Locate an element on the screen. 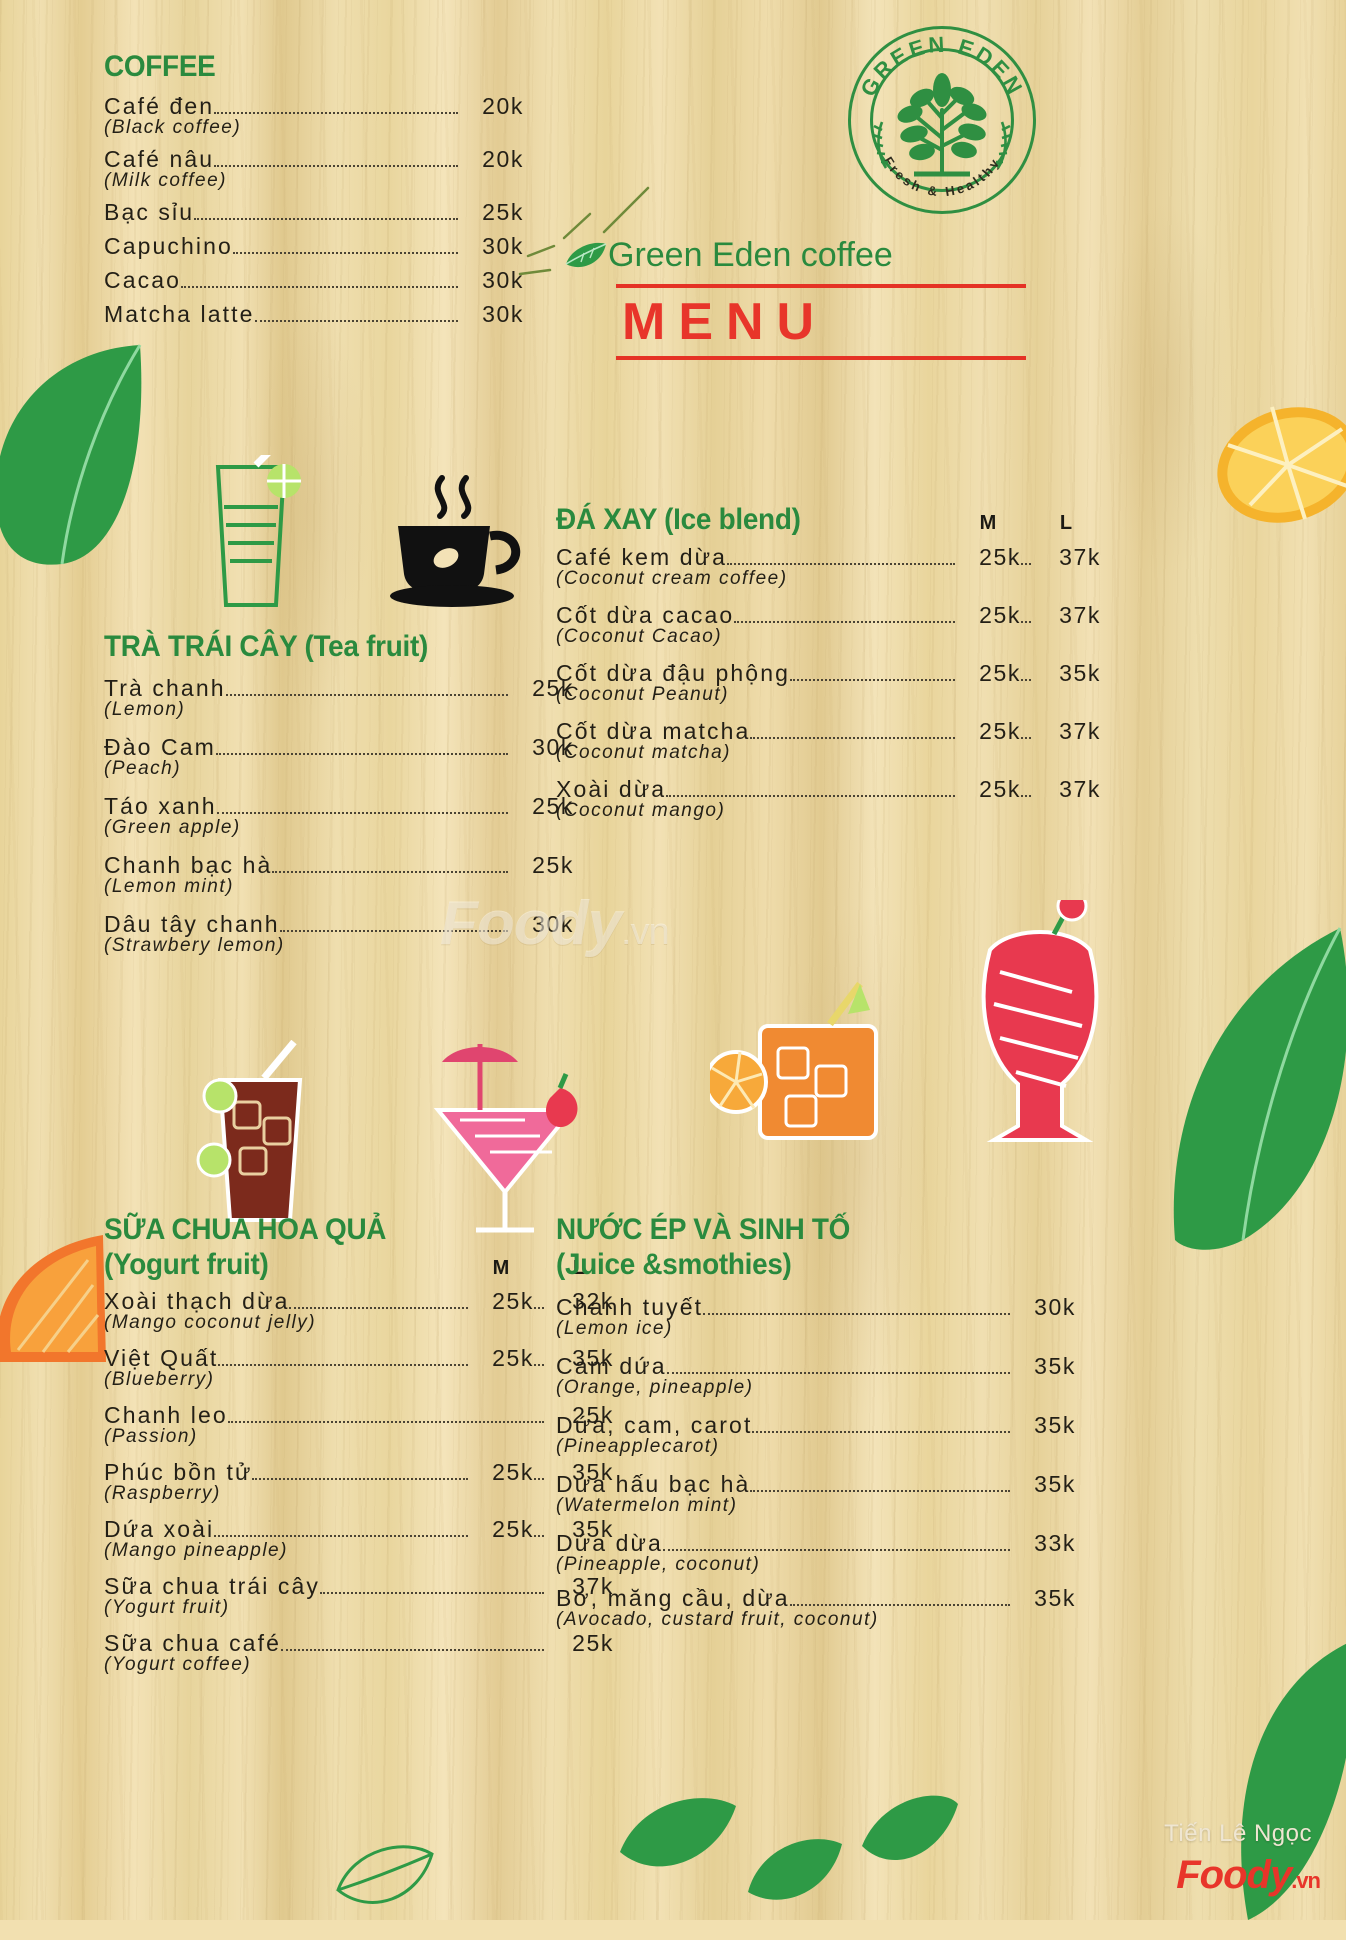 This screenshot has height=1940, width=1346. item-name: Chanh tuyết is located at coordinates (630, 1307).